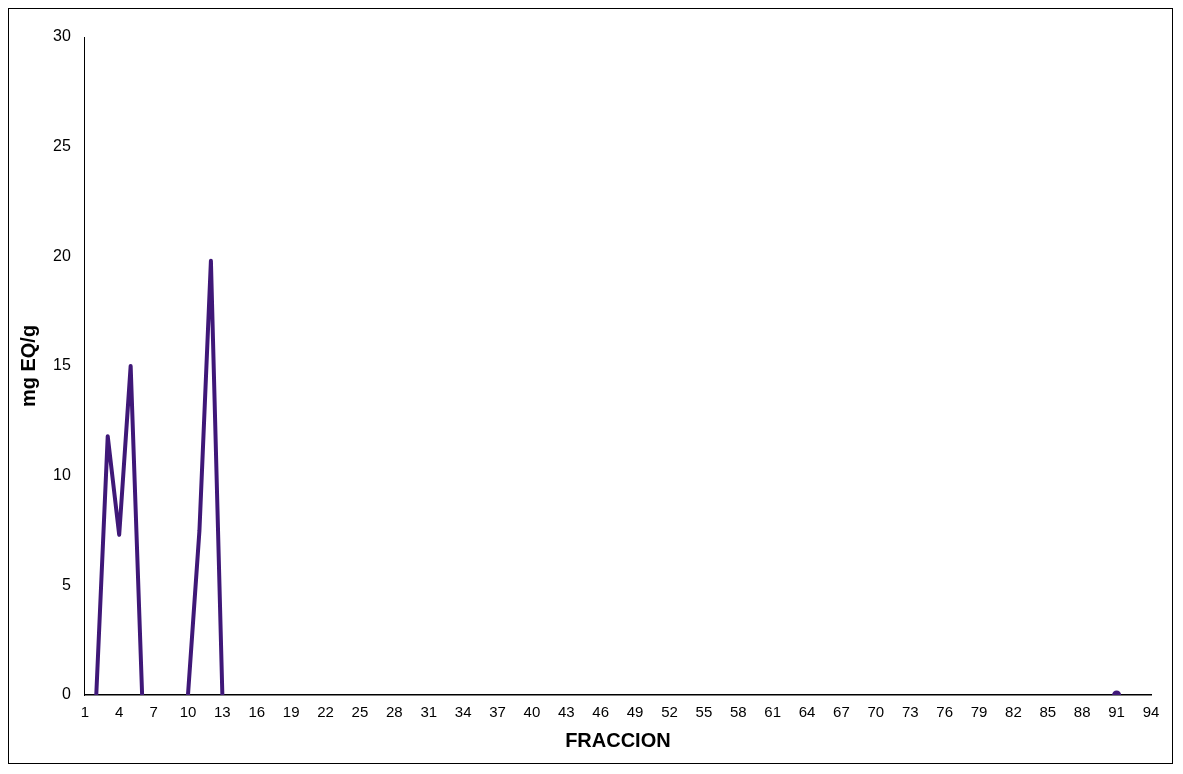 The height and width of the screenshot is (774, 1183). Describe the element at coordinates (1013, 712) in the screenshot. I see `x-tick-label: 82` at that location.